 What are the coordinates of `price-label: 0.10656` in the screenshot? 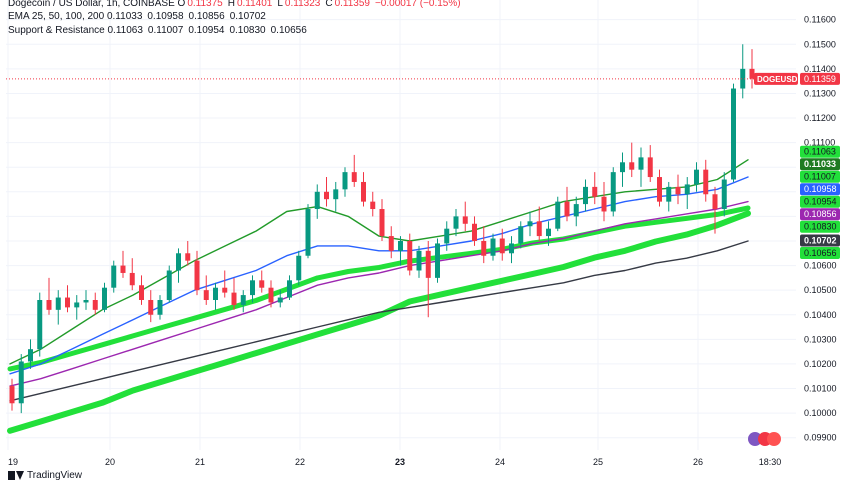 It's located at (820, 253).